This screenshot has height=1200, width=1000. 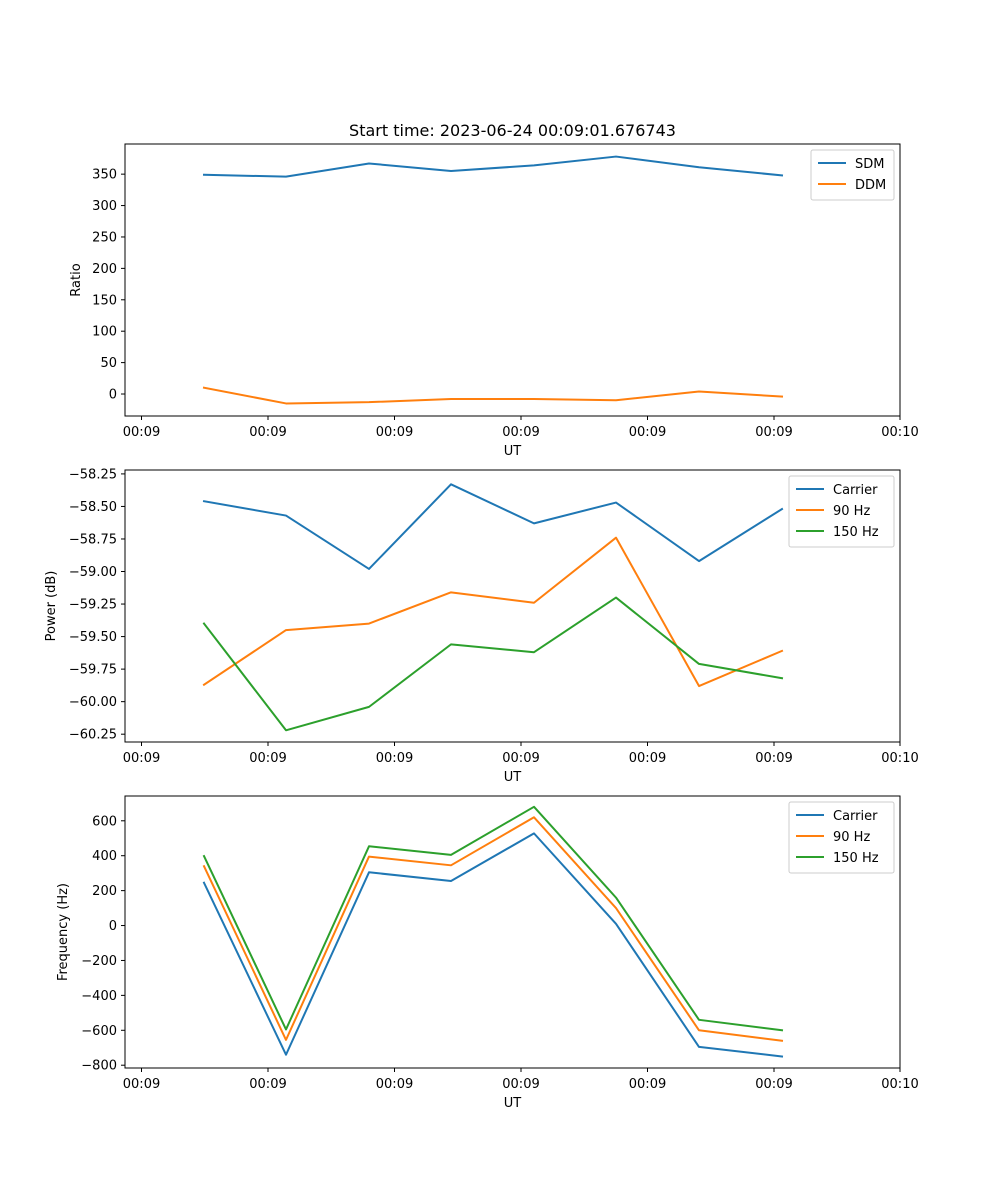 I want to click on power-legend-box, so click(x=841, y=511).